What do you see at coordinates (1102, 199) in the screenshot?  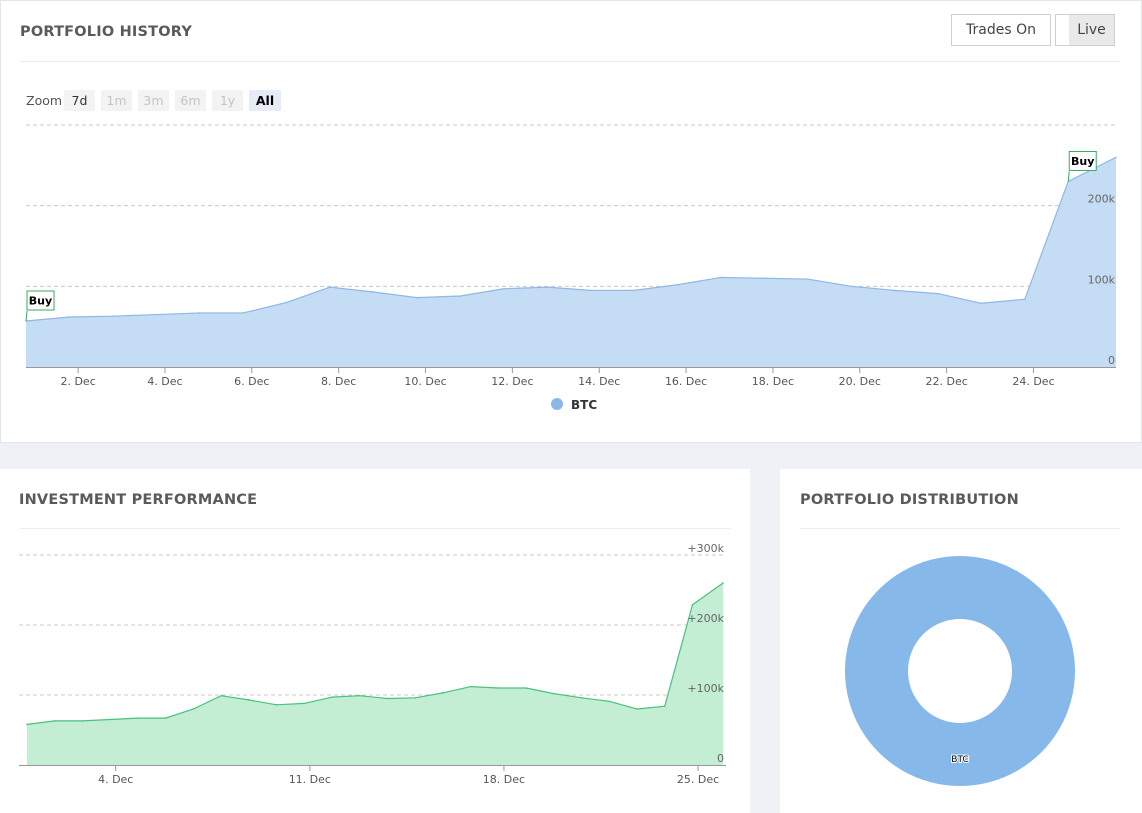 I see `y-tick-label: 200k` at bounding box center [1102, 199].